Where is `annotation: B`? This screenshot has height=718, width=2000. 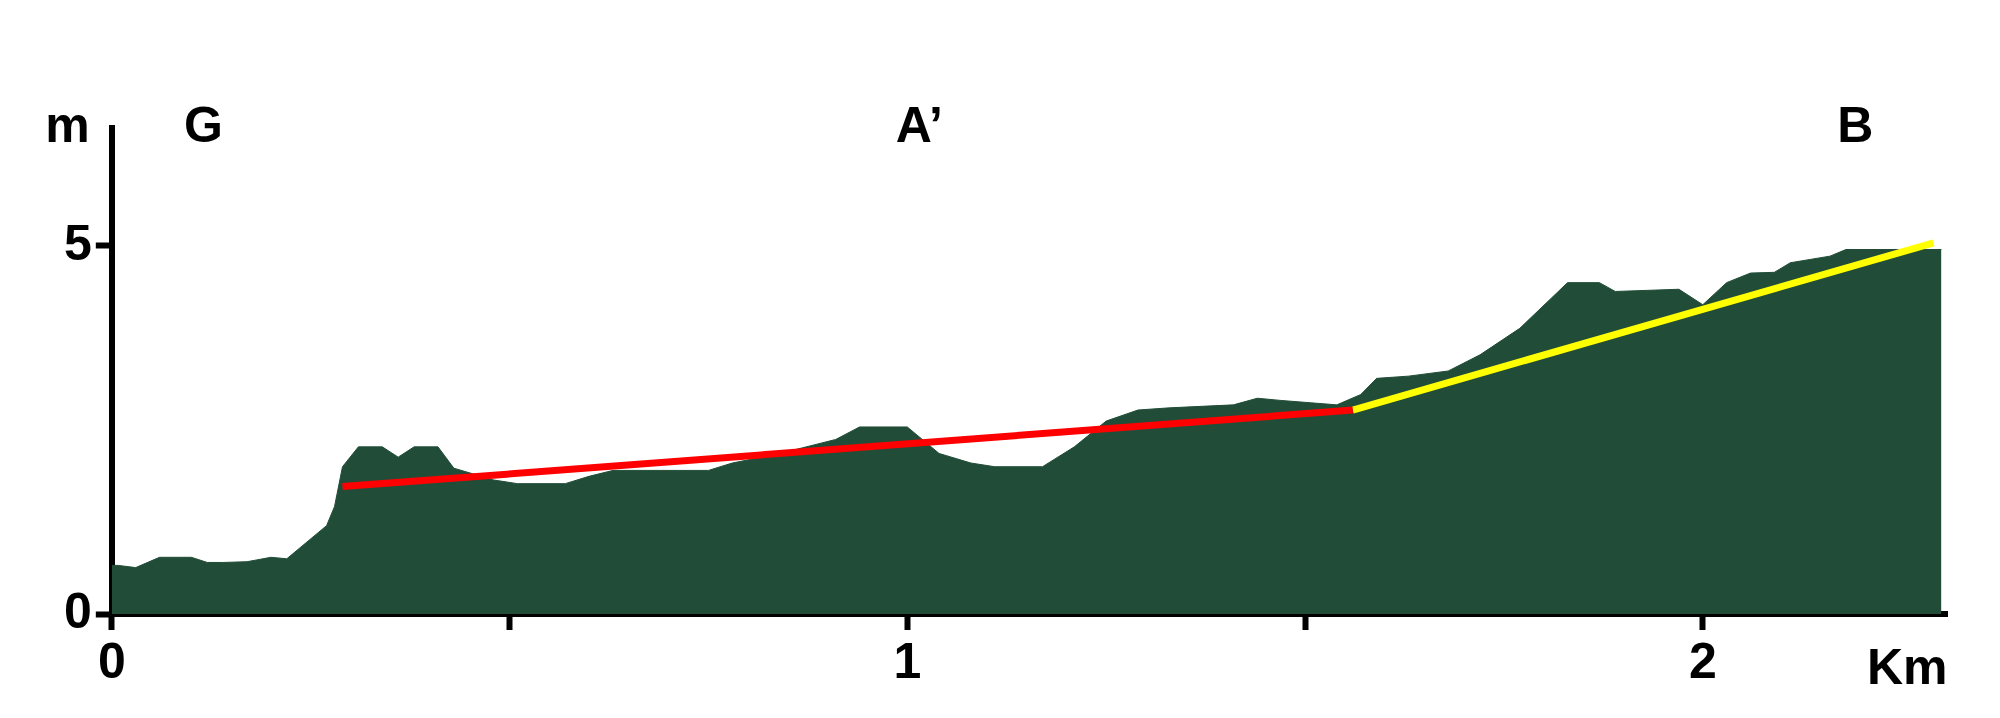
annotation: B is located at coordinates (1855, 124).